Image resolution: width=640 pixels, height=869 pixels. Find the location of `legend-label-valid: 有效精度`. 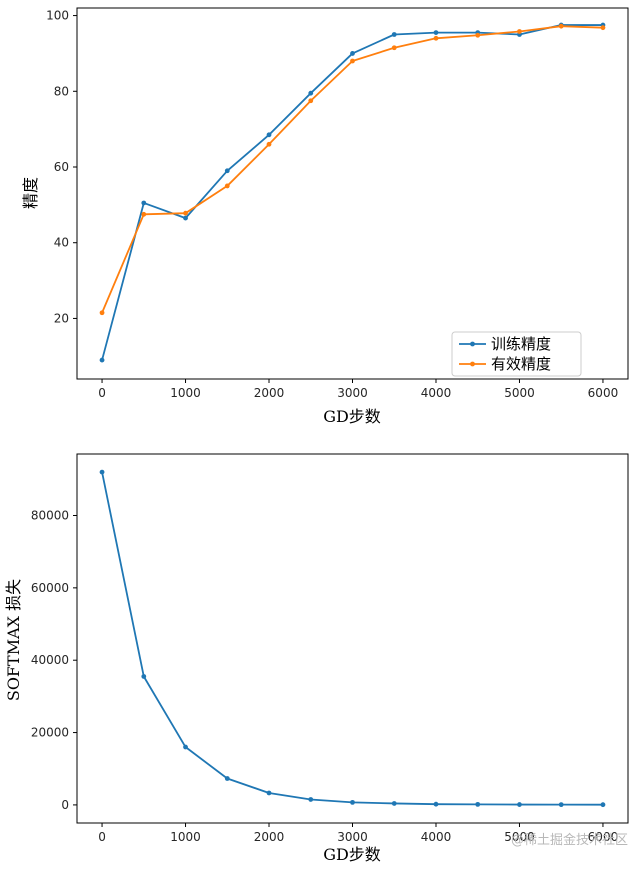

legend-label-valid: 有效精度 is located at coordinates (521, 364).